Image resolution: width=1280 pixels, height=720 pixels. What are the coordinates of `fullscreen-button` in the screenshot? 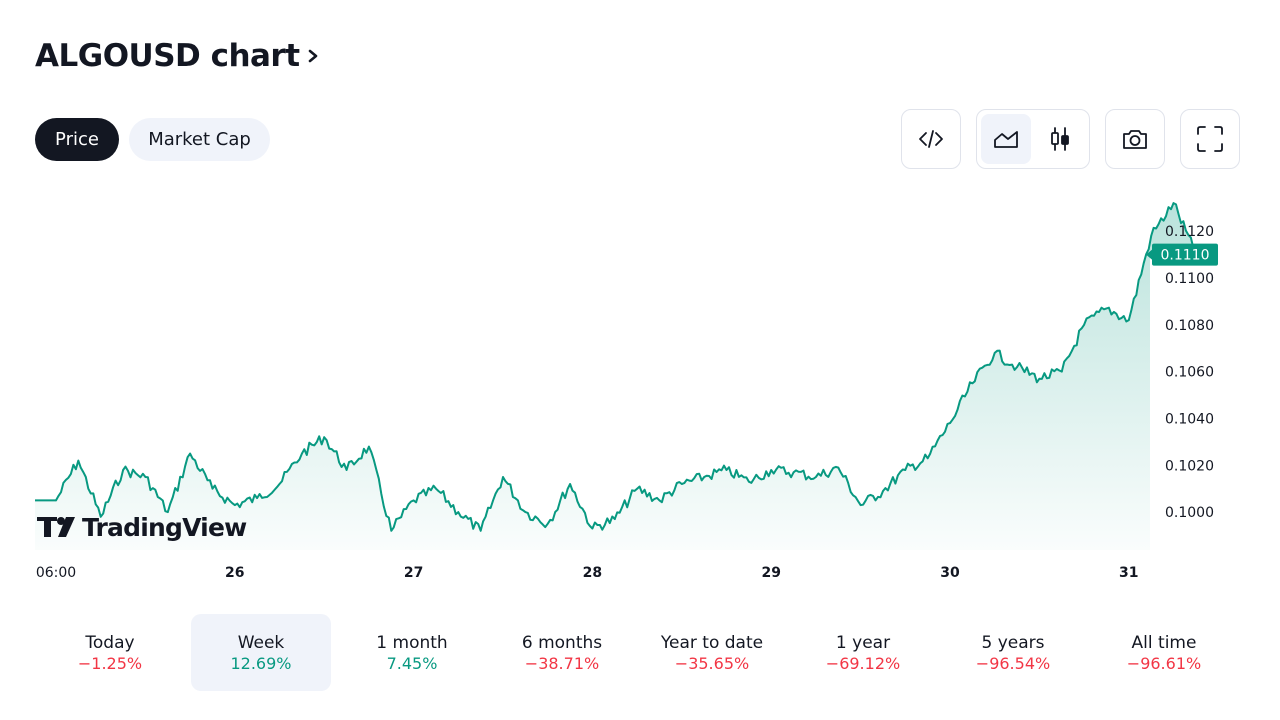 It's located at (1210, 139).